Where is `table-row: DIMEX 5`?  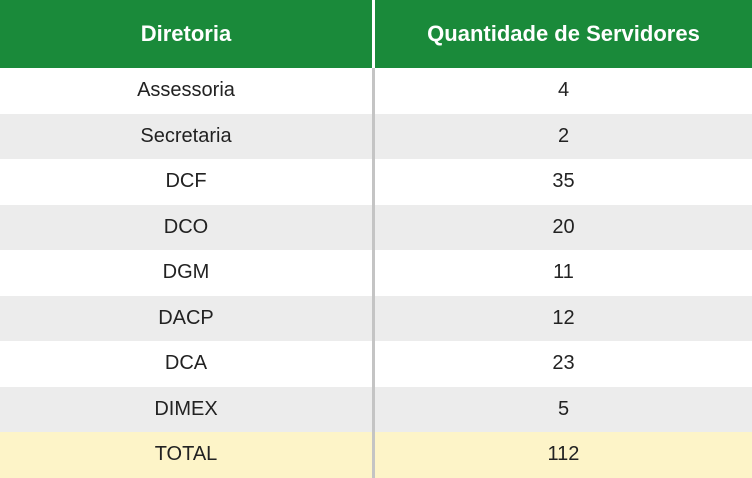
table-row: DIMEX 5 is located at coordinates (376, 409).